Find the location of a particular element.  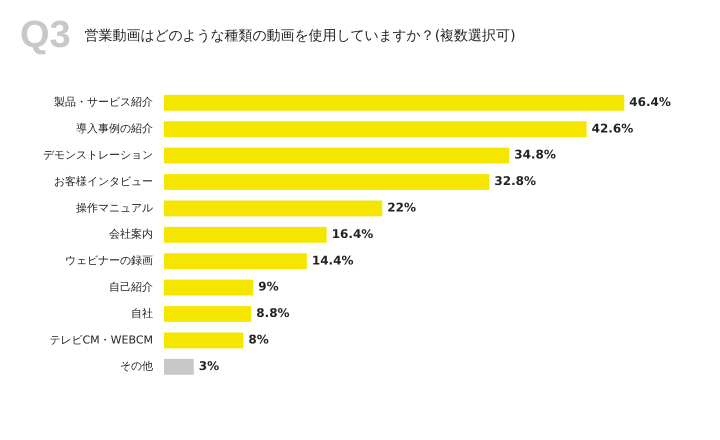

y-tick-label: デモンストレーション is located at coordinates (98, 155).